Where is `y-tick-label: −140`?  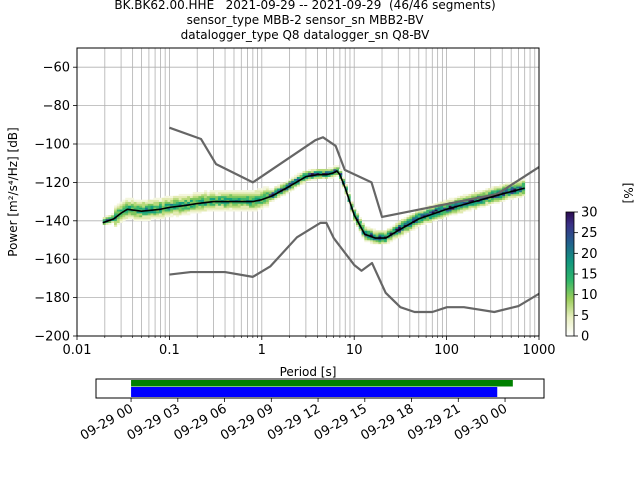 y-tick-label: −140 is located at coordinates (52, 221).